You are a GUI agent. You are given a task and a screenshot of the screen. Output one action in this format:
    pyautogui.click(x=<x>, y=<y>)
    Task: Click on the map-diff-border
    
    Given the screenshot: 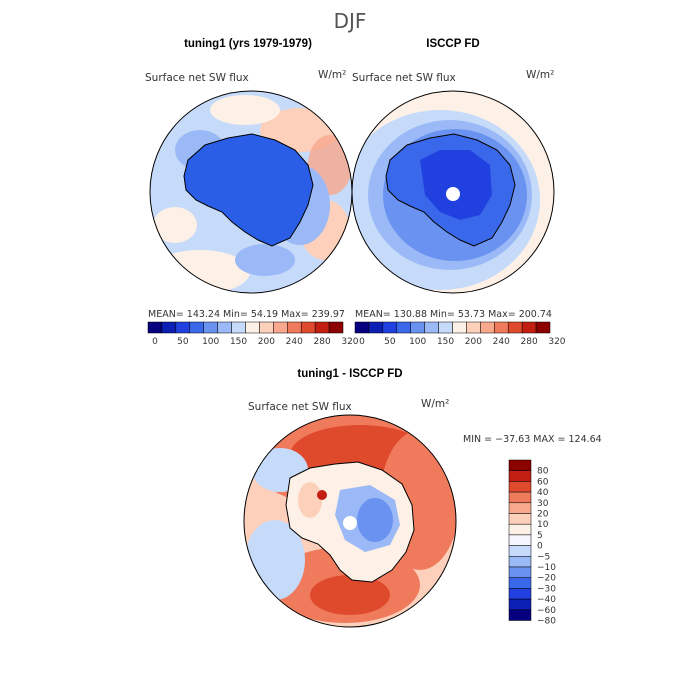 What is the action you would take?
    pyautogui.click(x=350, y=521)
    